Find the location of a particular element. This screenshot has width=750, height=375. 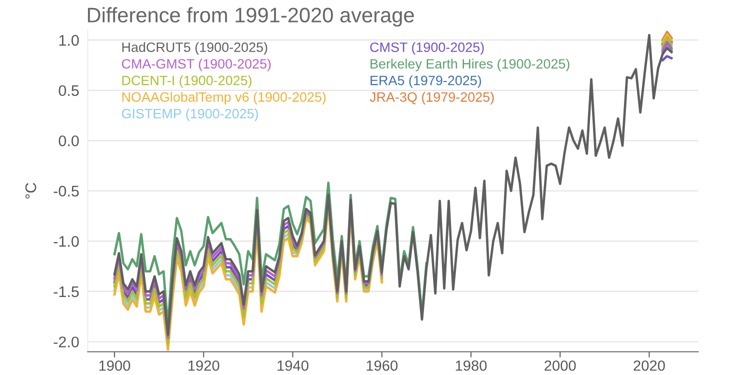

y-tick-label: -1.5 is located at coordinates (66, 292).